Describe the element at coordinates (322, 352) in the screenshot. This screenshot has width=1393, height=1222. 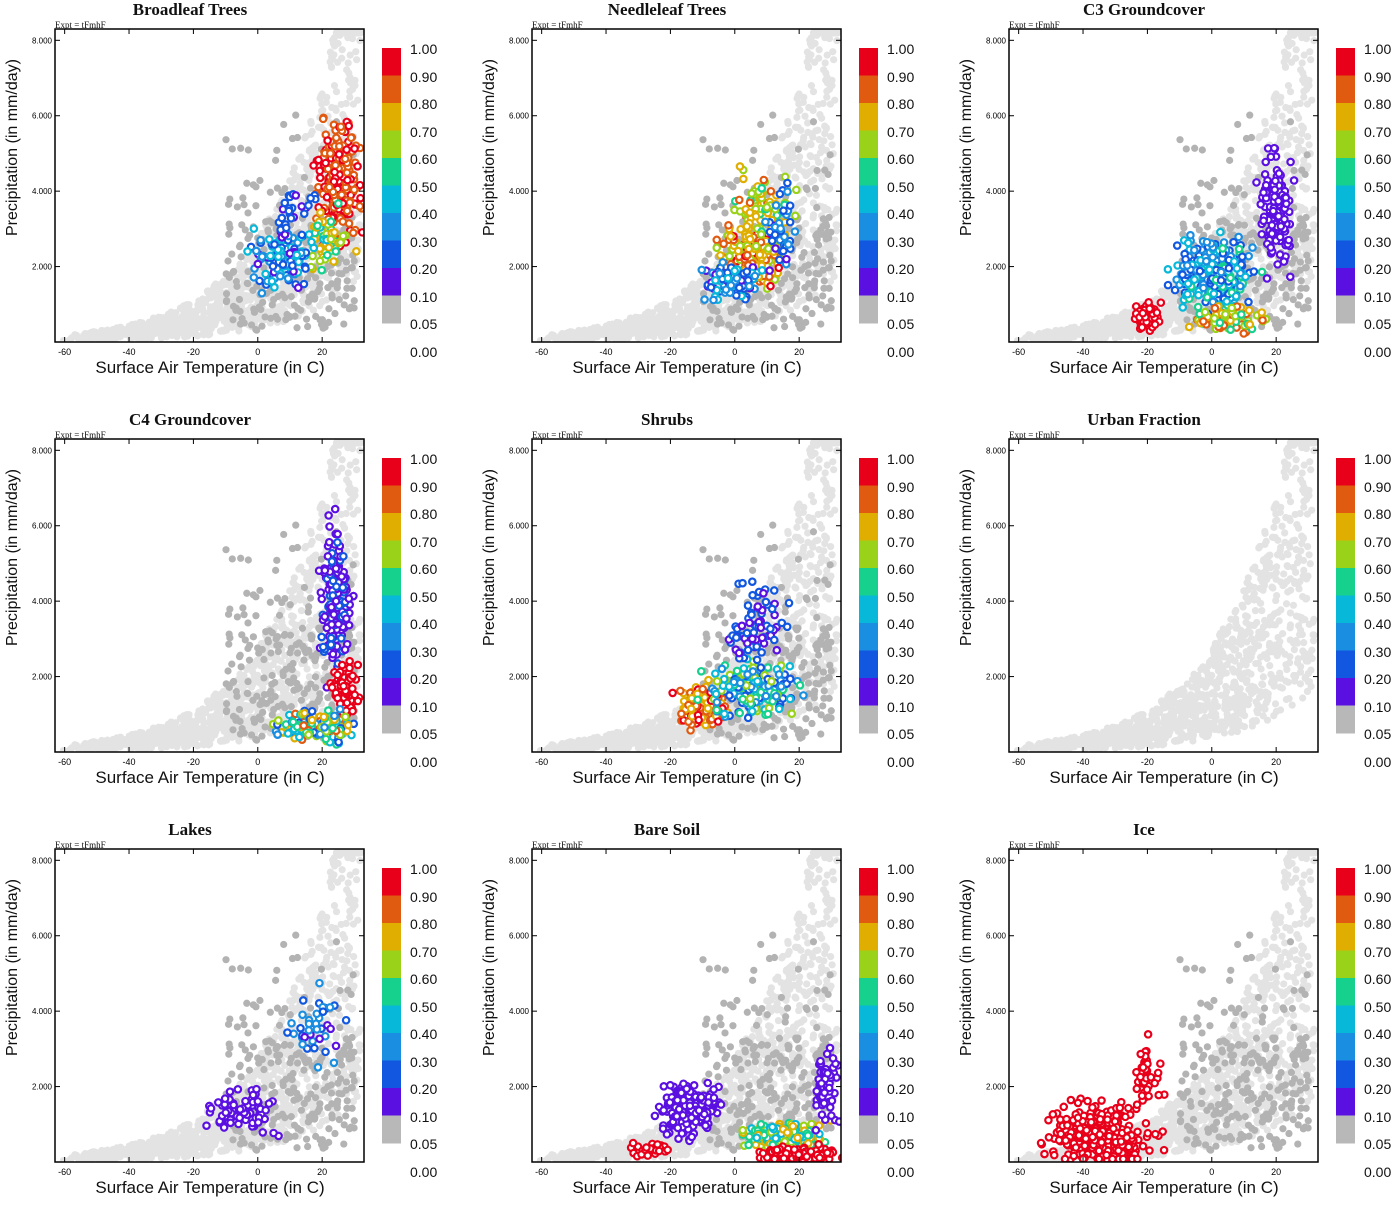
I see `x-tick-label: 20` at that location.